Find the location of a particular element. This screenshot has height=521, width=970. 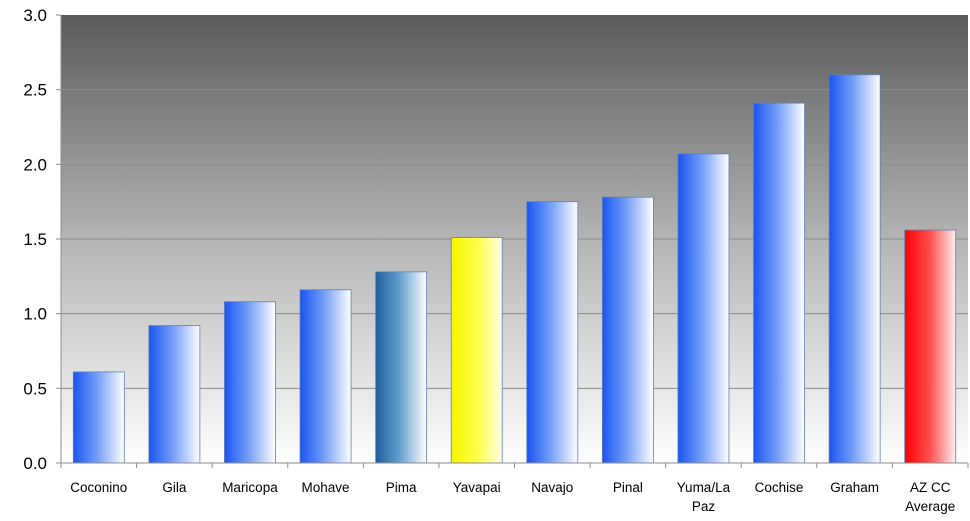

x-tick-label: Gila is located at coordinates (174, 487).